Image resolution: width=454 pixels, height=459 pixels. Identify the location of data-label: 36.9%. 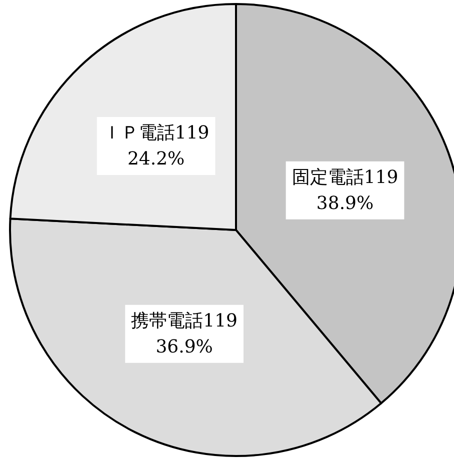
(184, 347).